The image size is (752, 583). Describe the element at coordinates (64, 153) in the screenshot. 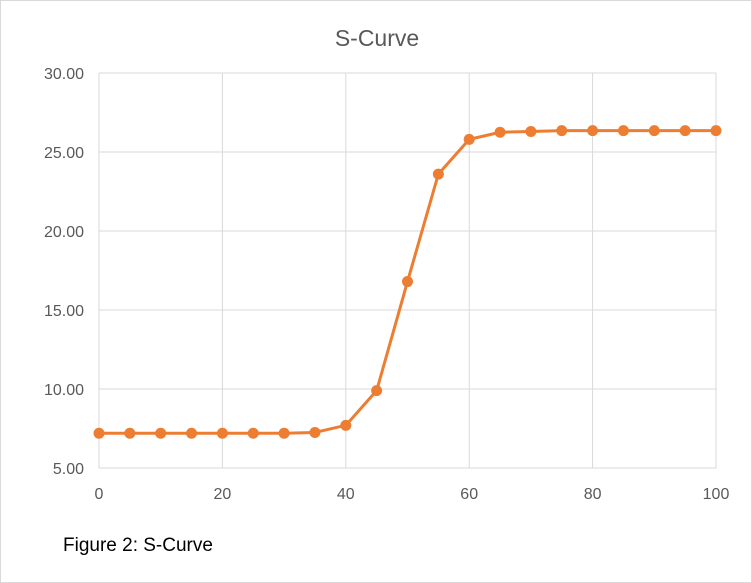

I see `y-tick-label: 25.00` at that location.